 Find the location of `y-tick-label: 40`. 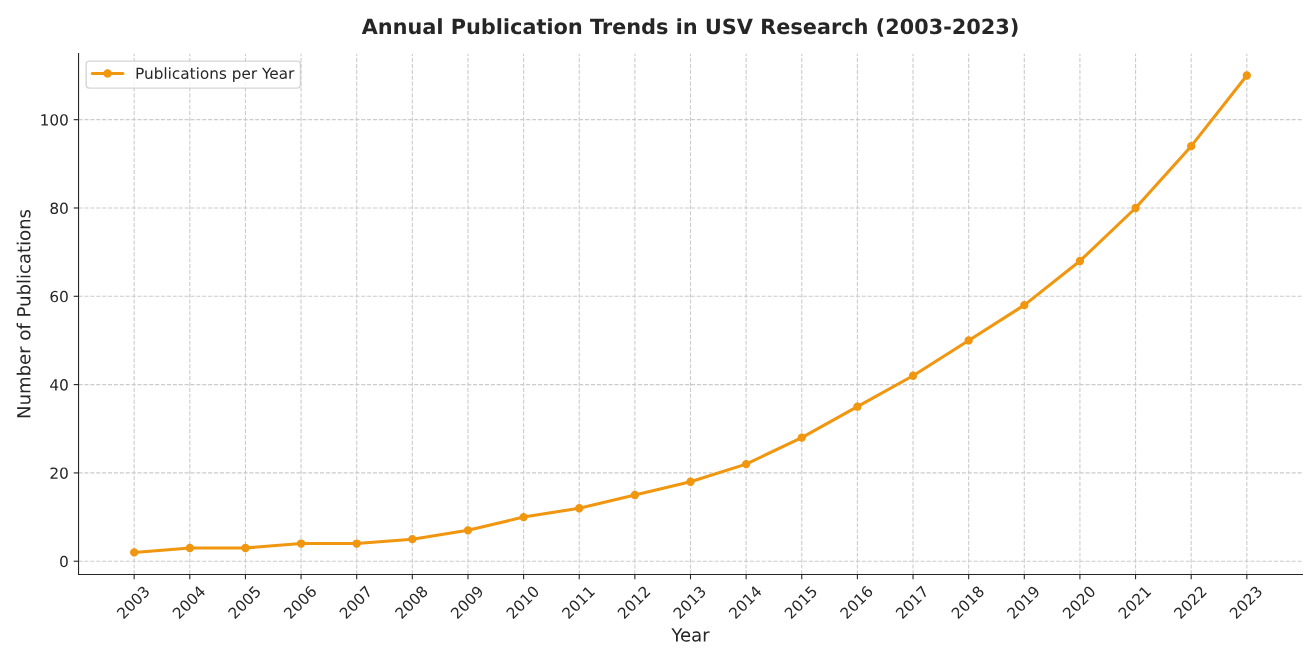

y-tick-label: 40 is located at coordinates (59, 385).